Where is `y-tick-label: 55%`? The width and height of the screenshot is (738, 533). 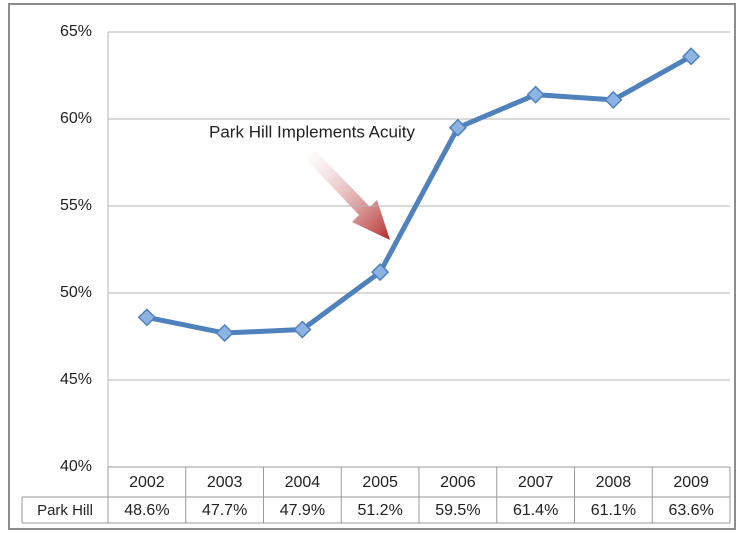 y-tick-label: 55% is located at coordinates (76, 205).